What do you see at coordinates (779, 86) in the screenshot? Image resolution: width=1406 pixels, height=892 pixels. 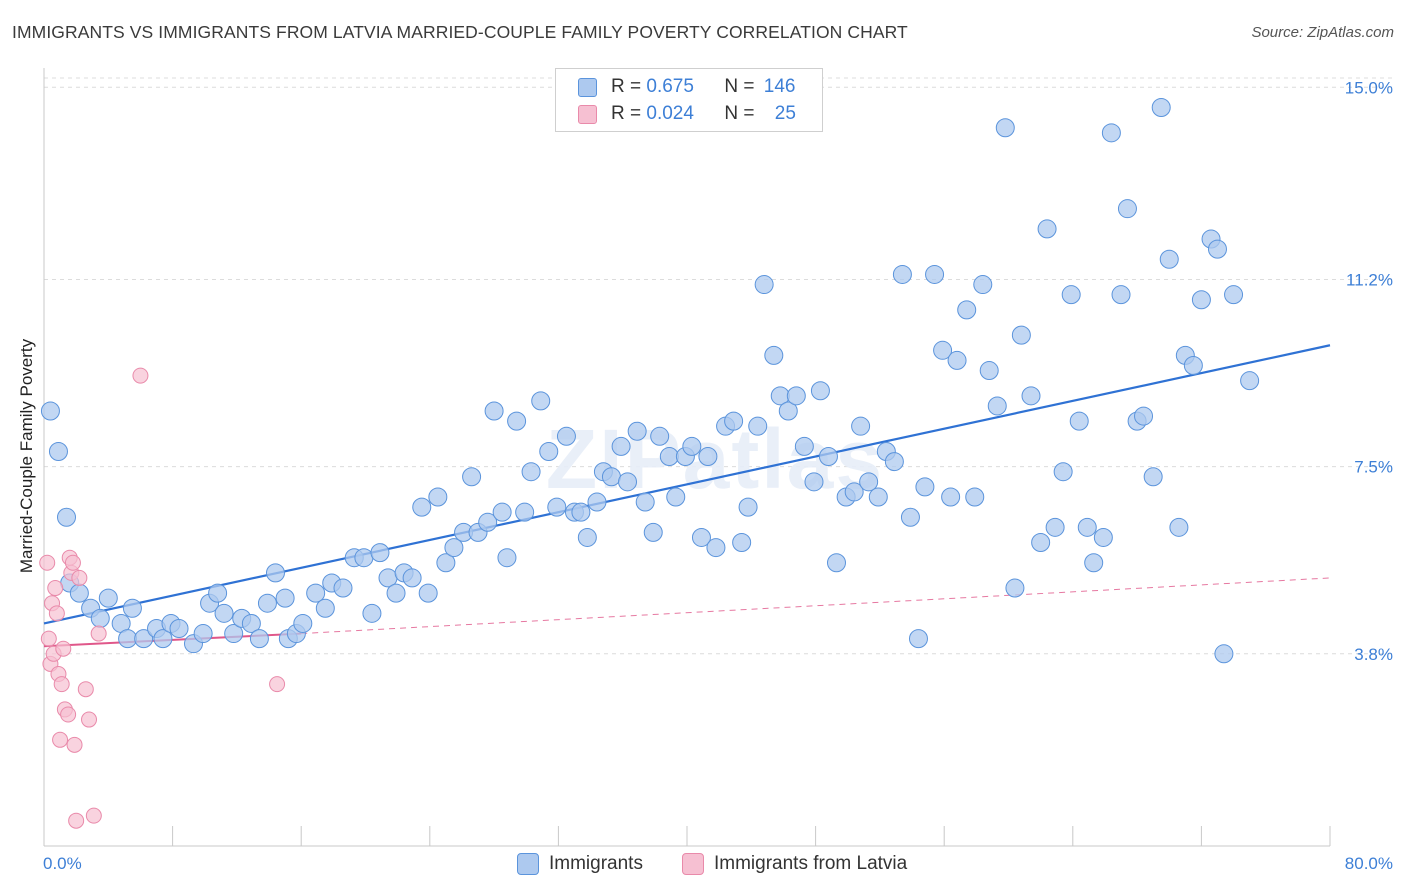 I see `legend-n-value: 146` at bounding box center [779, 86].